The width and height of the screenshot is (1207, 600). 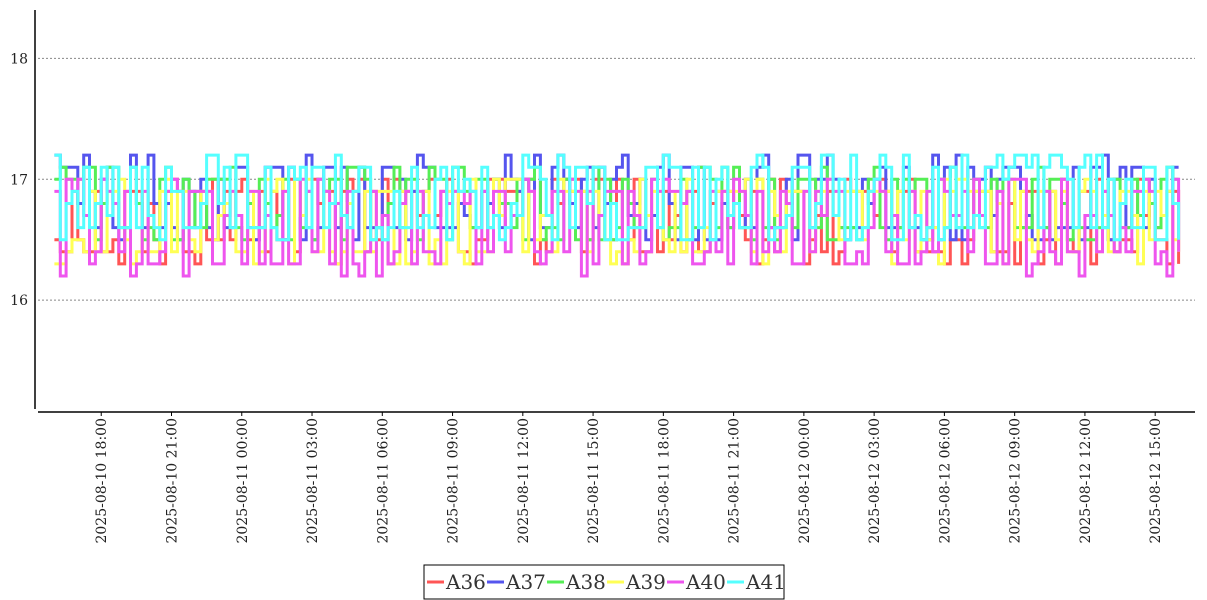 I want to click on legend-label: A40, so click(x=705, y=582).